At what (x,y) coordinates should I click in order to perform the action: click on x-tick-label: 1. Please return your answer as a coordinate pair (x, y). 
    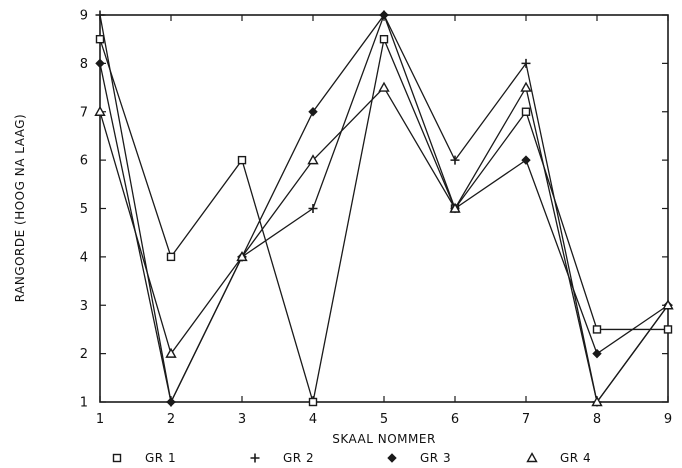
    Looking at the image, I should click on (100, 419).